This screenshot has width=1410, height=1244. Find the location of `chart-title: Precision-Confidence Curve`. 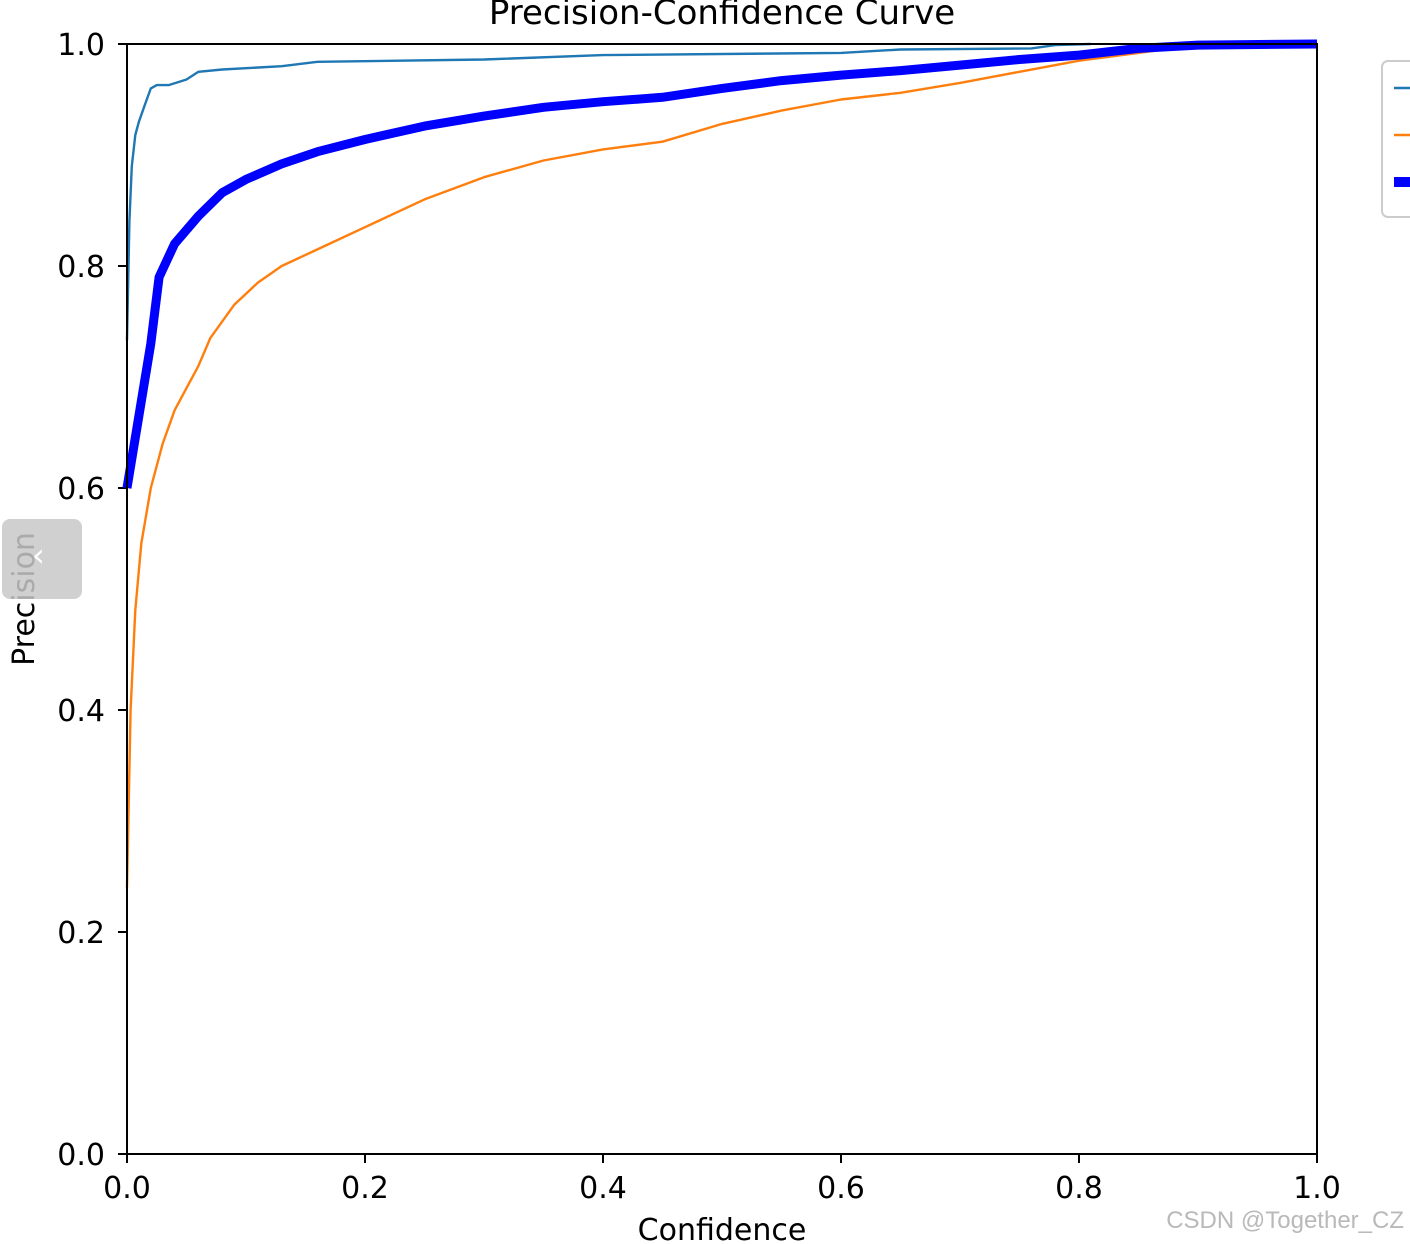

chart-title: Precision-Confidence Curve is located at coordinates (722, 16).